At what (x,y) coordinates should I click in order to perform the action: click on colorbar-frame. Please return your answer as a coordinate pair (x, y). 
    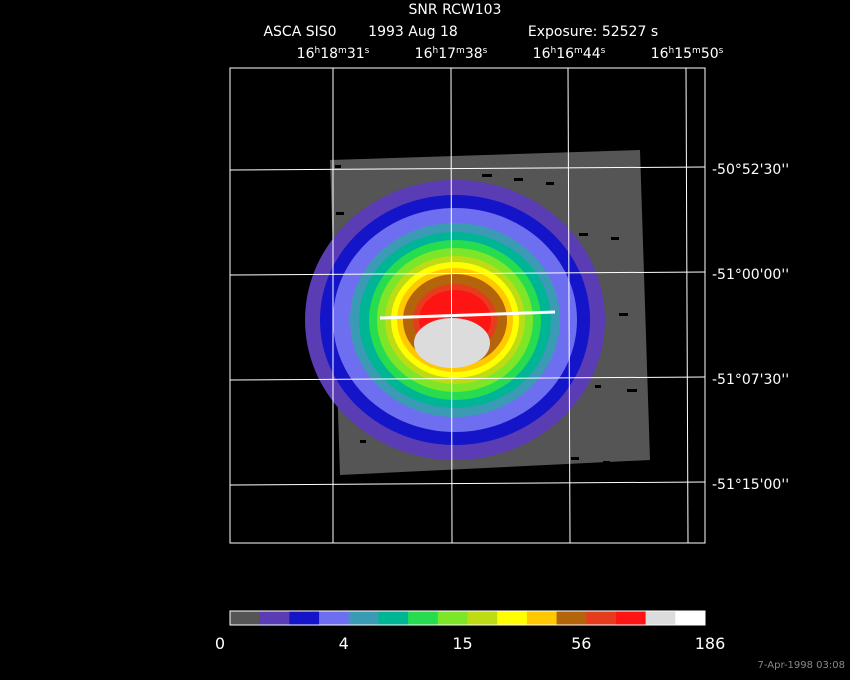
    Looking at the image, I should click on (467, 618).